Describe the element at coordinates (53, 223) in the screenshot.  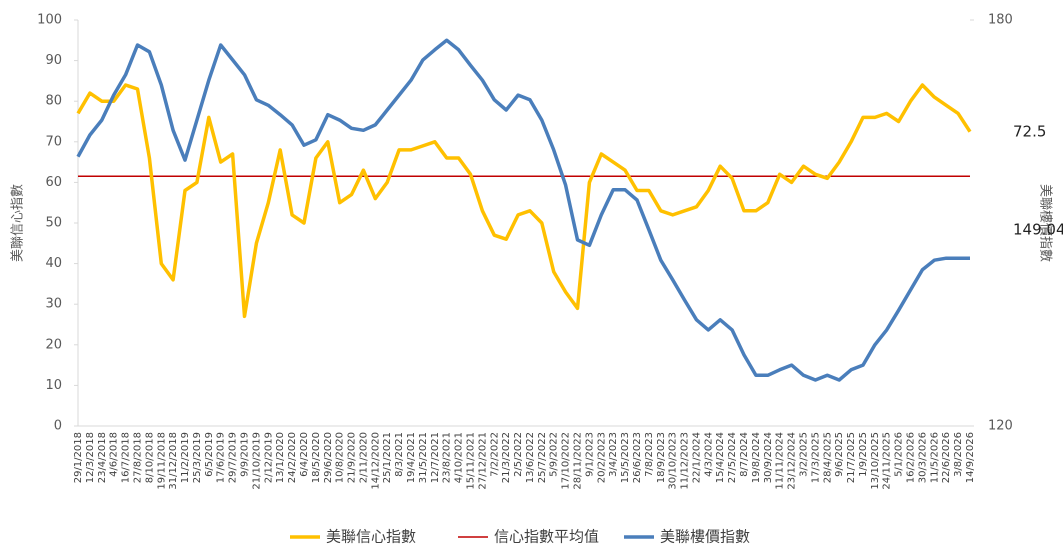
I see `y-tick-label: 50` at that location.